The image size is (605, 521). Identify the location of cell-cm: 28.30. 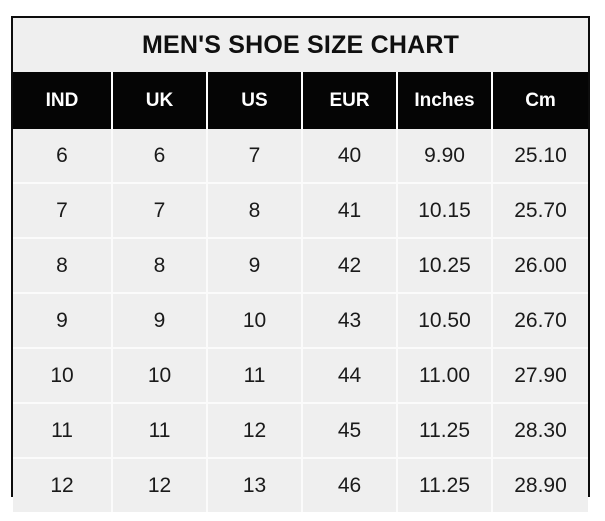
(540, 431).